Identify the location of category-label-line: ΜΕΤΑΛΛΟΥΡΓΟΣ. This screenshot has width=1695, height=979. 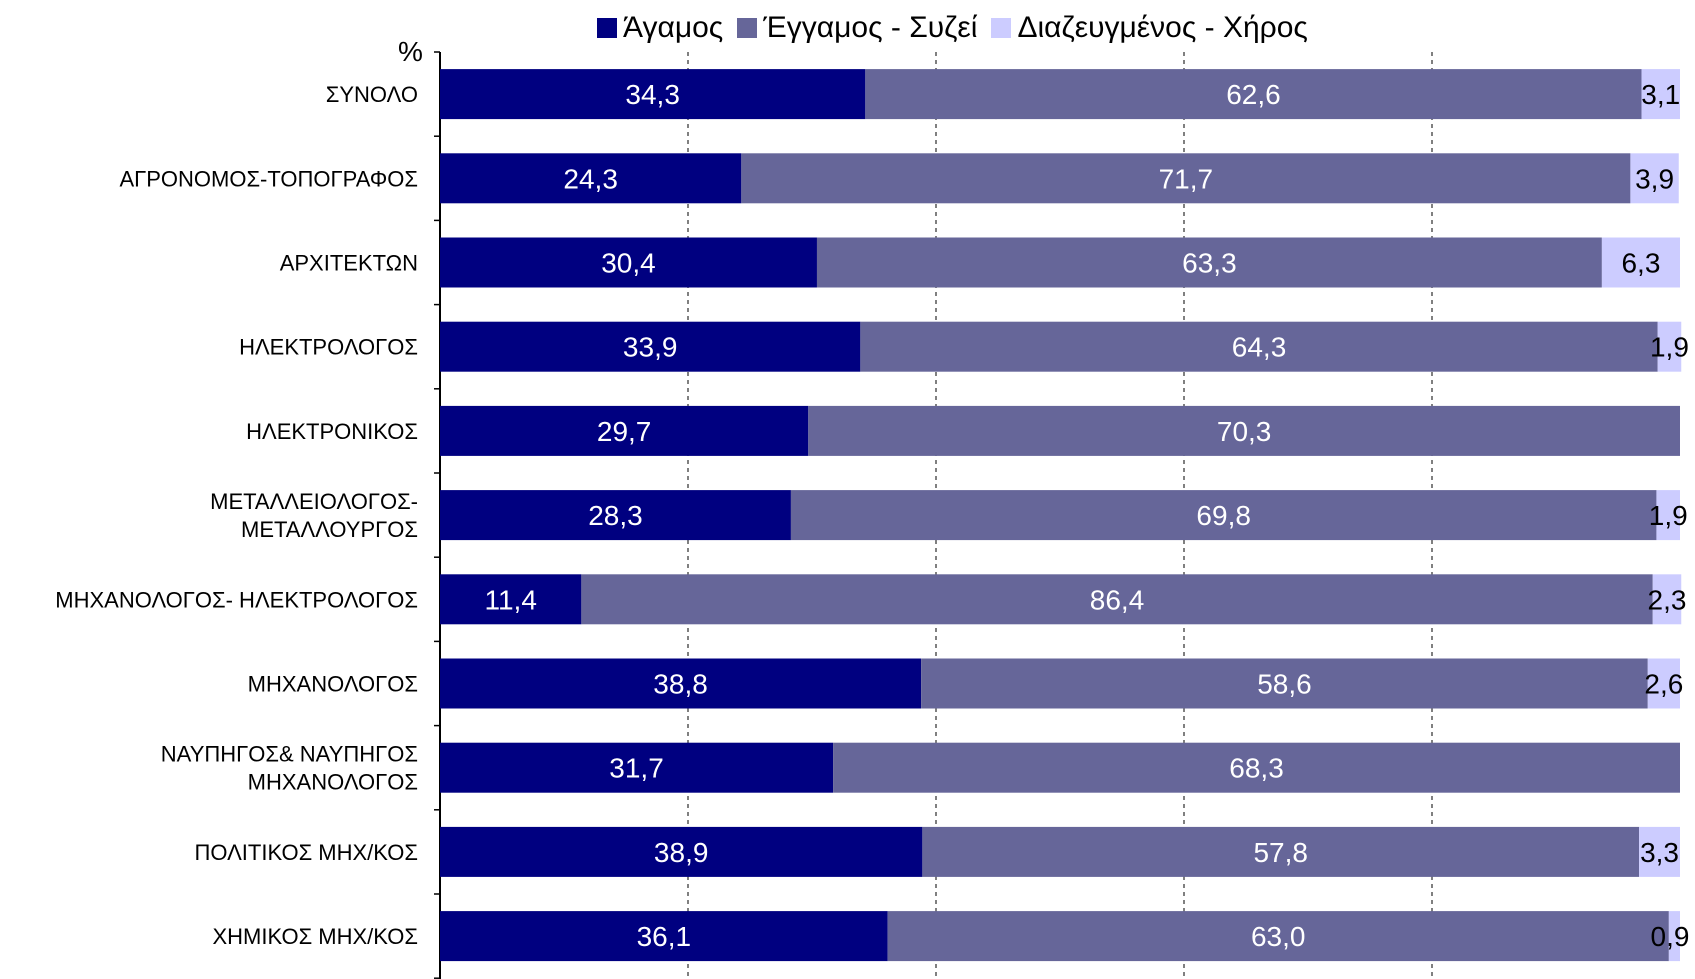
(329, 529).